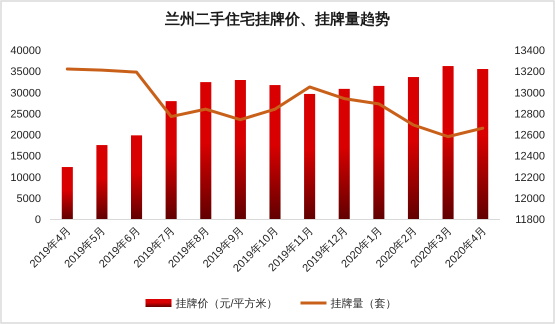 This screenshot has height=324, width=555. What do you see at coordinates (530, 220) in the screenshot?
I see `y2-tick-label: 11800` at bounding box center [530, 220].